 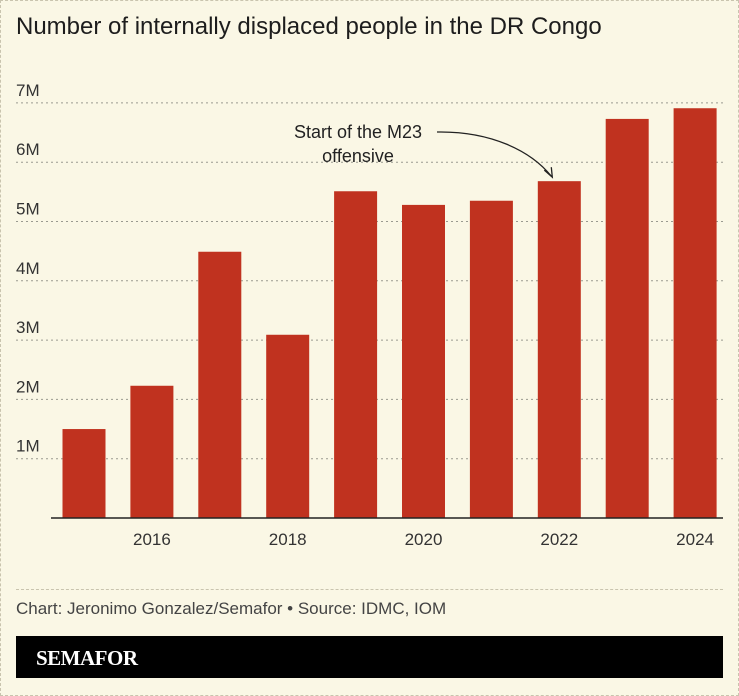 What do you see at coordinates (423, 361) in the screenshot?
I see `bar-2020` at bounding box center [423, 361].